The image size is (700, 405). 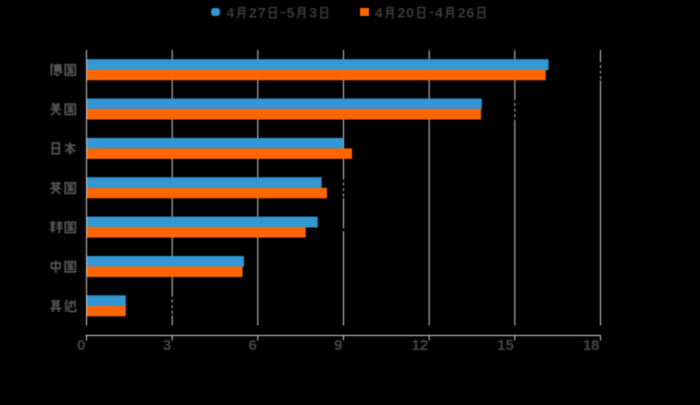 I want to click on svg-text: 18, so click(x=591, y=345).